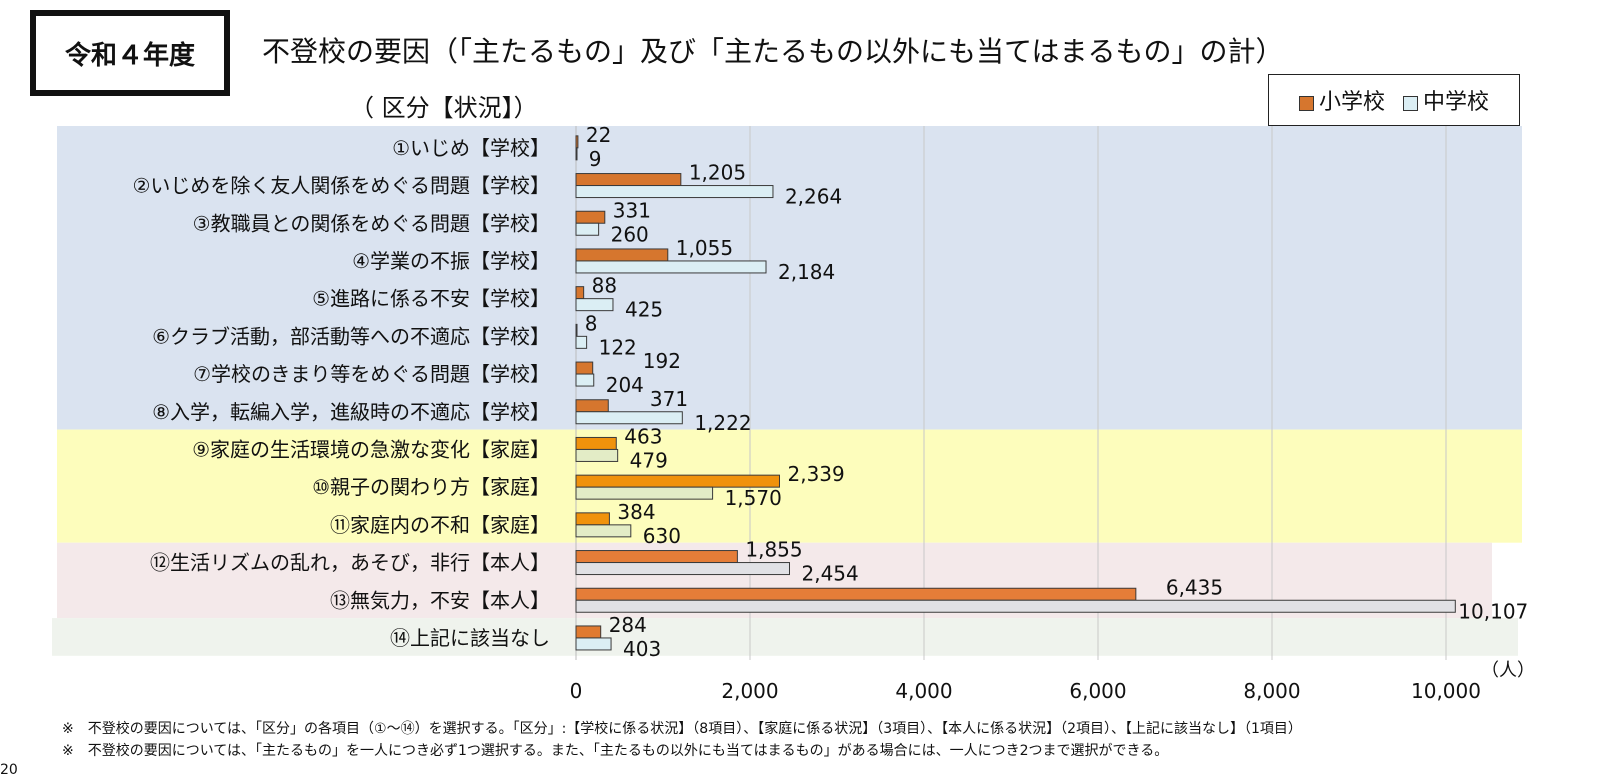 This screenshot has height=784, width=1600. I want to click on category-label: ⑤進路に係る不安【学校】, so click(431, 299).